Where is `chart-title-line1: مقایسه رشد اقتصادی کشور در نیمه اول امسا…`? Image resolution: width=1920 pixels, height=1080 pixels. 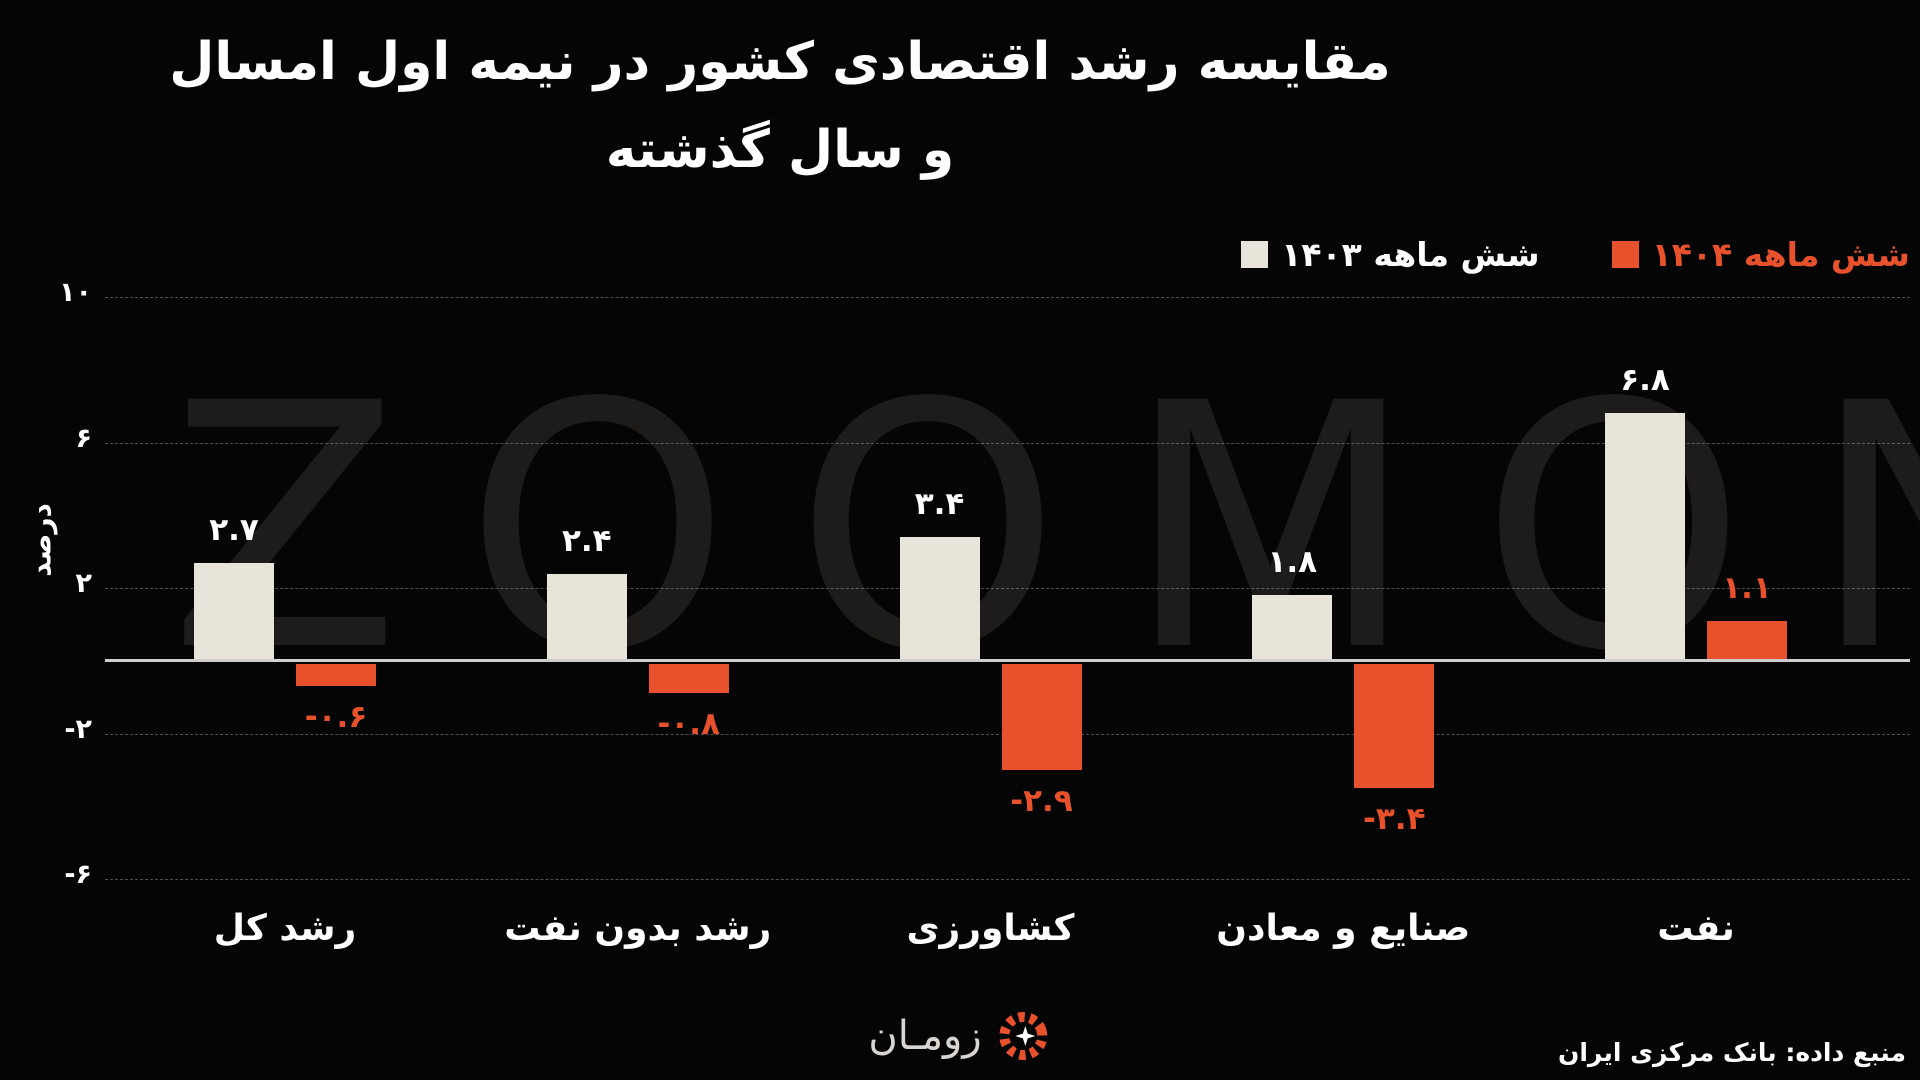 chart-title-line1: مقایسه رشد اقتصادی کشور در نیمه اول امسا… is located at coordinates (780, 62).